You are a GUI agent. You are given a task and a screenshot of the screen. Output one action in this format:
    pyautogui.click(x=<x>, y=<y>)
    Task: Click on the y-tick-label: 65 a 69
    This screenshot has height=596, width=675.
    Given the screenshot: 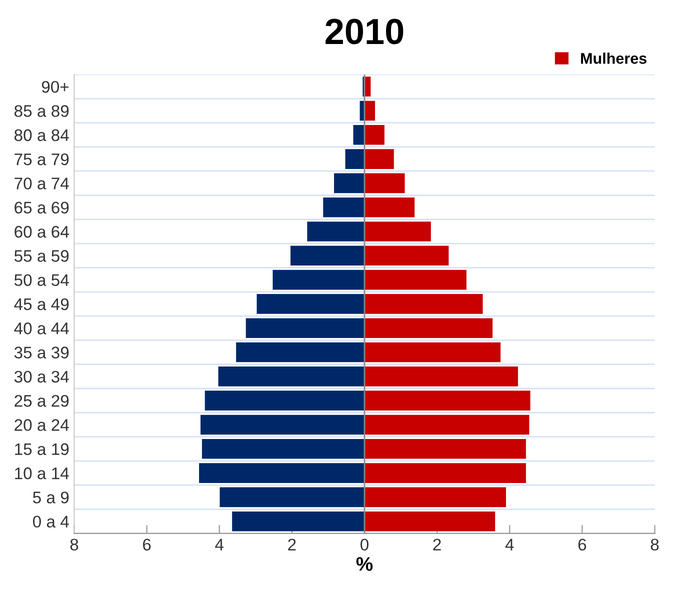 What is the action you would take?
    pyautogui.click(x=41, y=208)
    